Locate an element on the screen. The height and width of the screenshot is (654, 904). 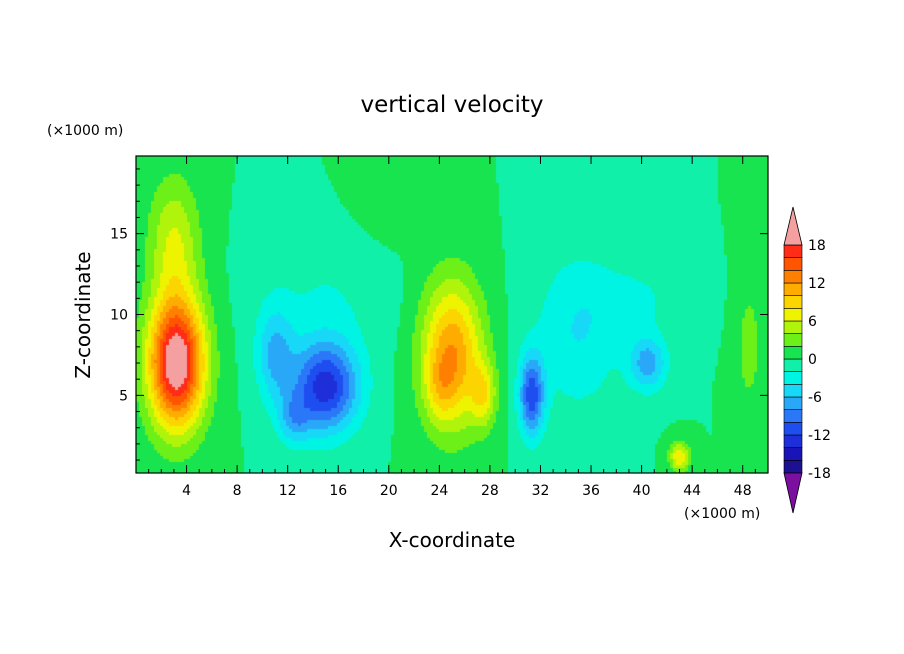
colorbar-tick-label: 6 is located at coordinates (812, 322).